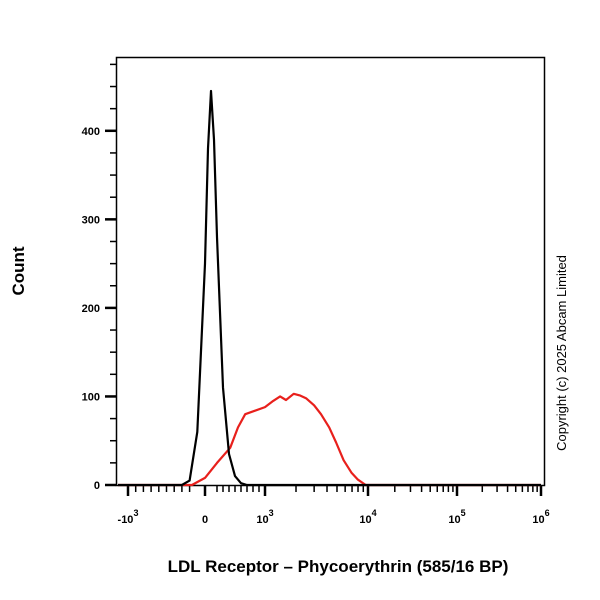 Image resolution: width=600 pixels, height=600 pixels. What do you see at coordinates (540, 517) in the screenshot?
I see `x-tick-label: 10⁶` at bounding box center [540, 517].